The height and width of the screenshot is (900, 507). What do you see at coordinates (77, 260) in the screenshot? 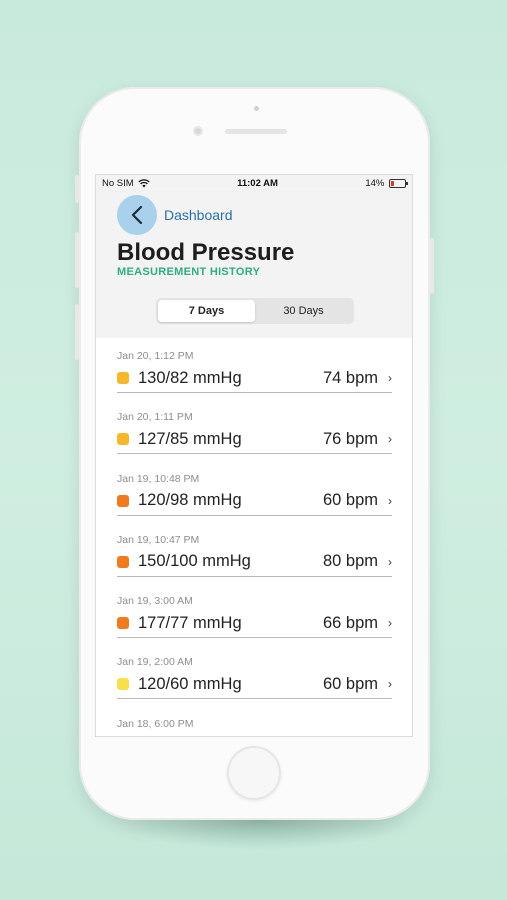
I see `volume-up-button` at bounding box center [77, 260].